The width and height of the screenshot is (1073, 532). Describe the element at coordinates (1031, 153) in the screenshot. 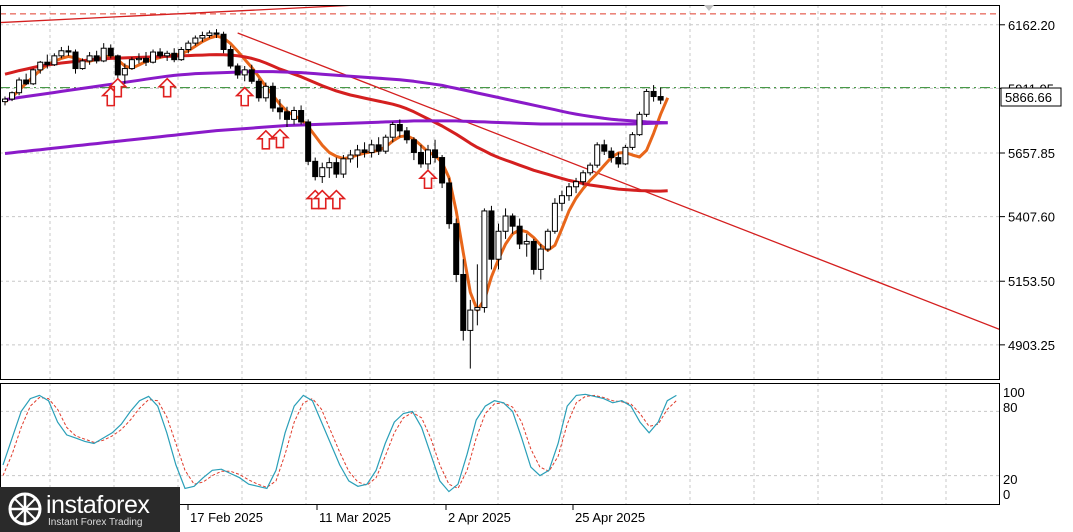

I see `y-tick-label: 5657.85` at that location.